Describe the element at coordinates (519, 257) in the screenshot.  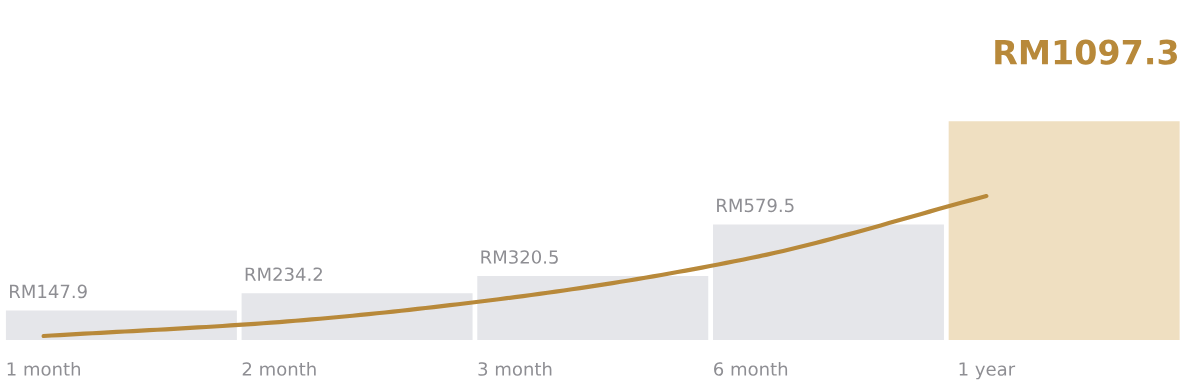
I see `data-label: RM320.5` at that location.